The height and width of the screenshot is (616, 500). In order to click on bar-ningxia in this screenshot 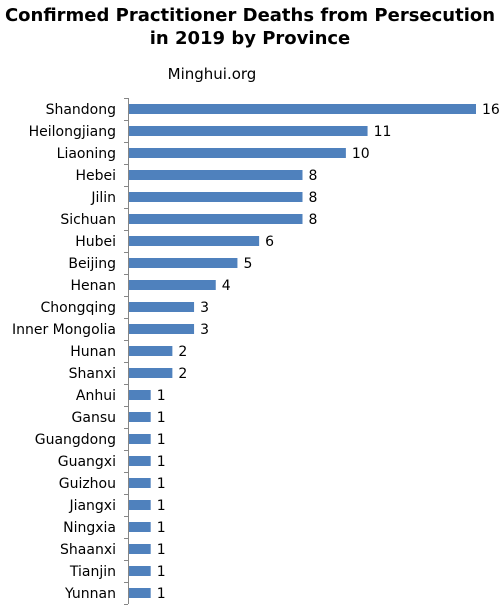, I will do `click(140, 527)`.